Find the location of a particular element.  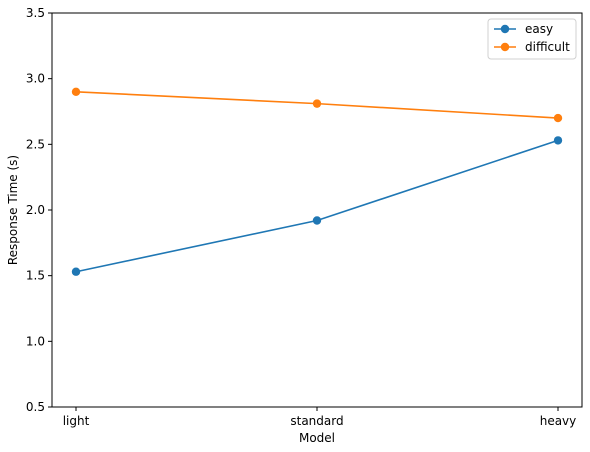

y-axis-ticks: 0.5 1.0 1.5 2.0 2.5 3.0 3.5 is located at coordinates (39, 210).